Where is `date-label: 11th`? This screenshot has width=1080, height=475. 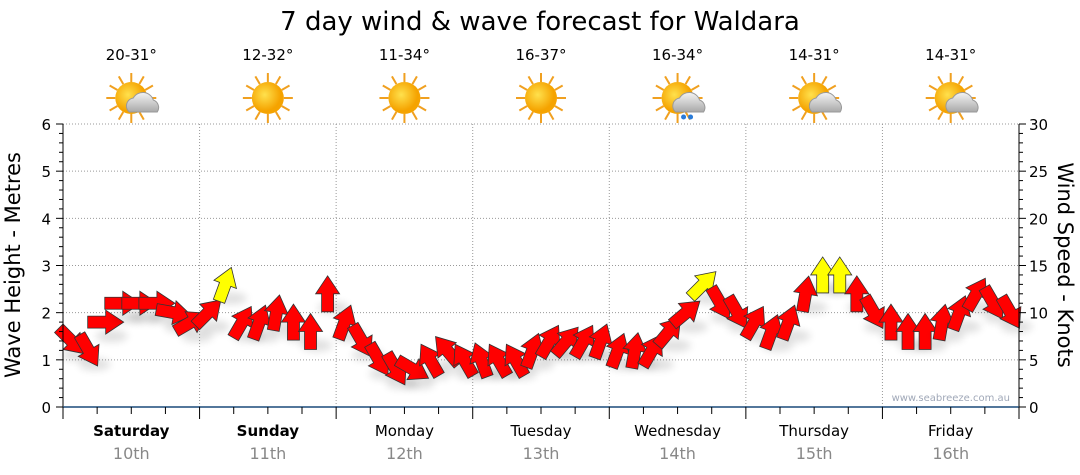 date-label: 11th is located at coordinates (267, 453).